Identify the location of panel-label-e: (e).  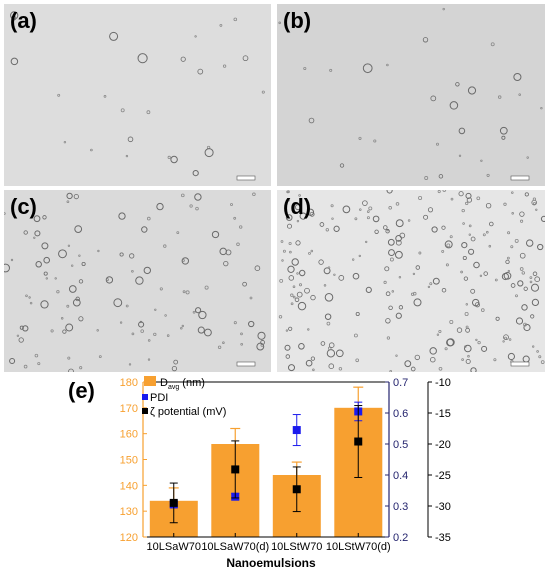
(81, 390).